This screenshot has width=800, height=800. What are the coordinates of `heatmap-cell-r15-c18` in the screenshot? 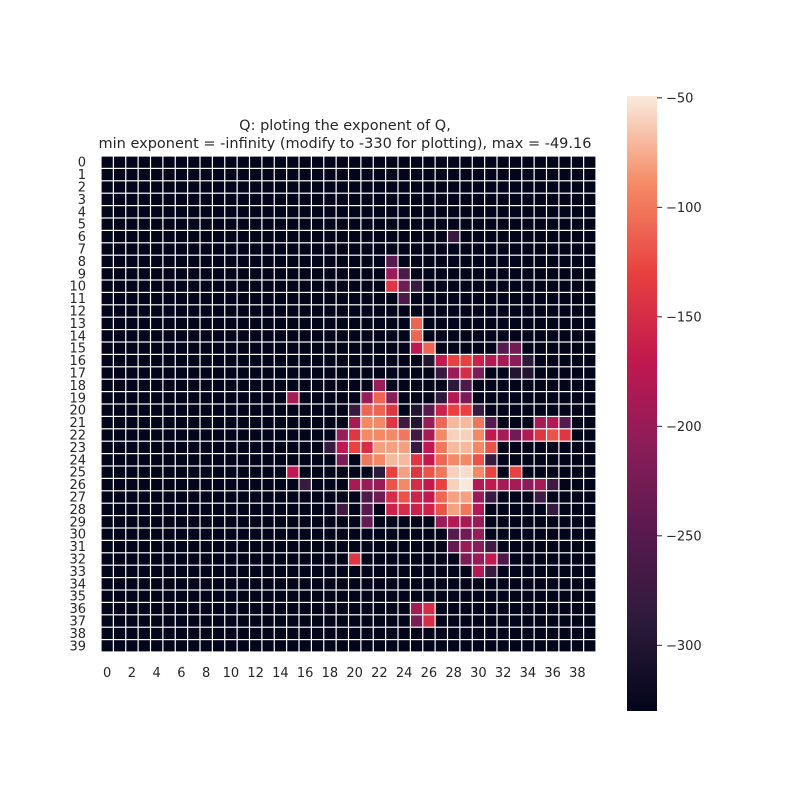 It's located at (330, 348).